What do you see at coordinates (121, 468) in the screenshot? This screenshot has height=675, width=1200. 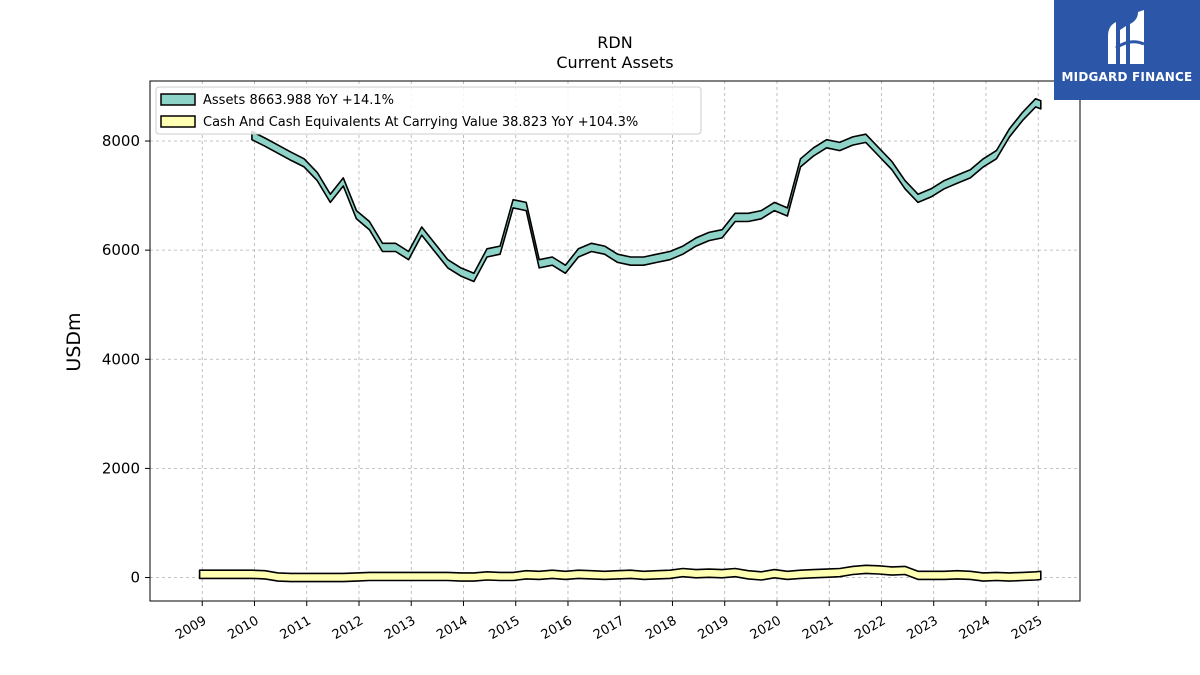 I see `y-tick-label: 2000` at bounding box center [121, 468].